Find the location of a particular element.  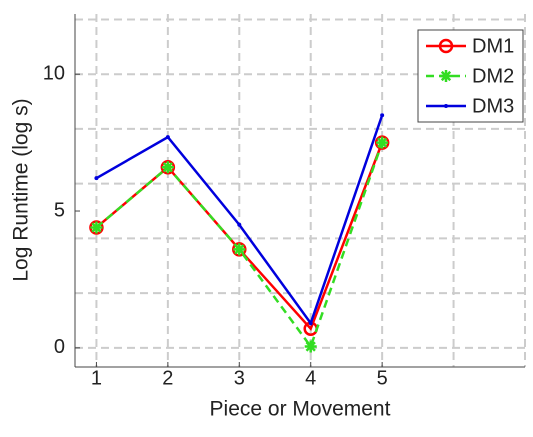

y-tick-label: 10 is located at coordinates (54, 73).